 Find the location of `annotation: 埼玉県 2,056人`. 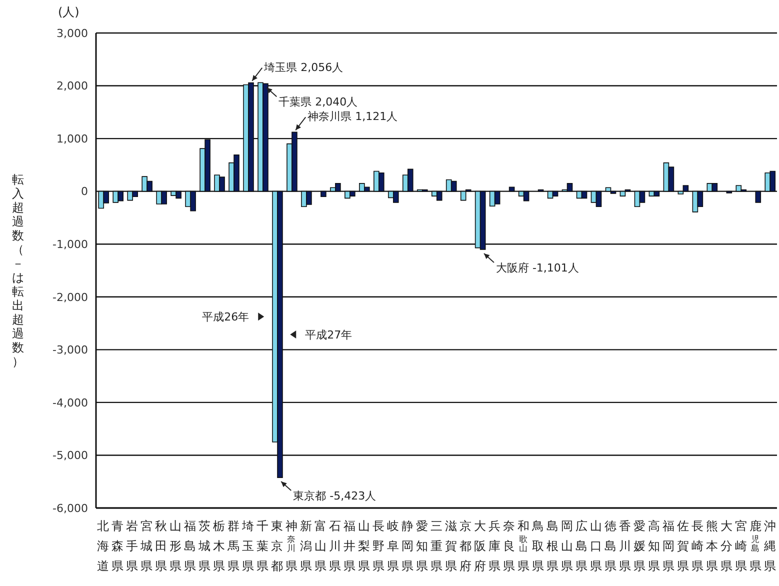

annotation: 埼玉県 2,056人 is located at coordinates (303, 67).